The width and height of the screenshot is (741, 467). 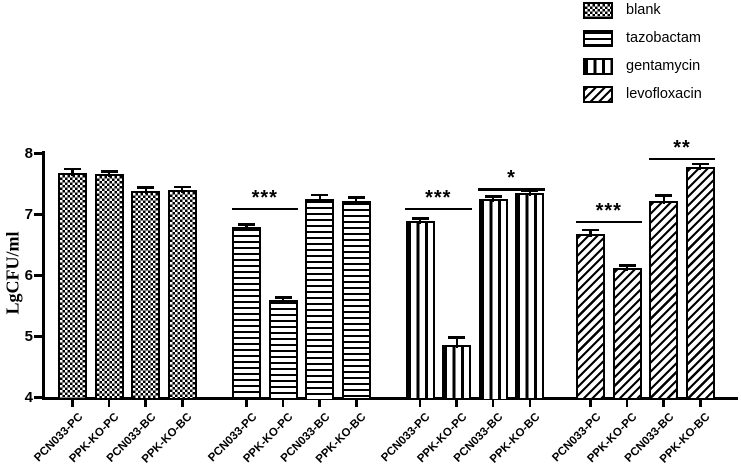 What do you see at coordinates (598, 67) in the screenshot?
I see `legend-swatch-vertical-stripes-icon` at bounding box center [598, 67].